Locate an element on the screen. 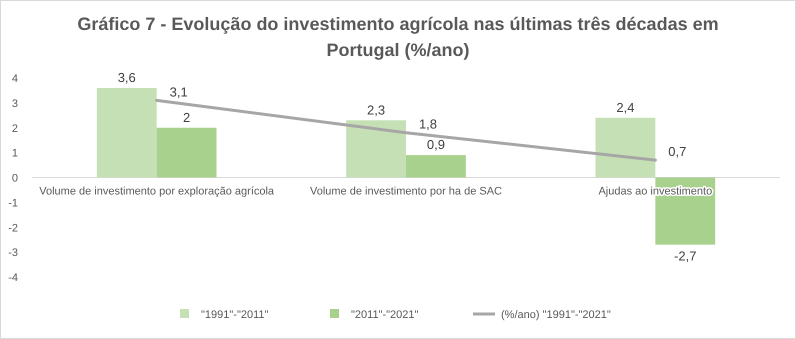 This screenshot has height=339, width=796. data-label: 2,4 is located at coordinates (625, 107).